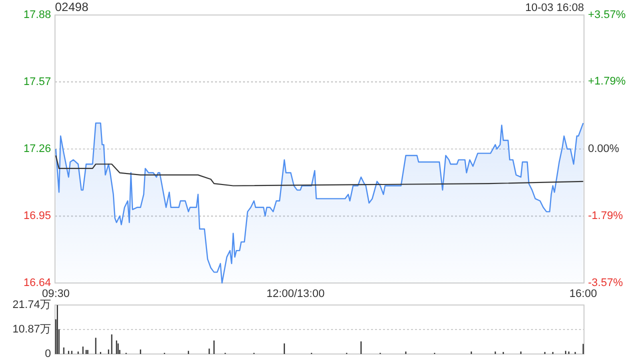  What do you see at coordinates (606, 216) in the screenshot?
I see `y2-tick-label: -1.79%` at bounding box center [606, 216].